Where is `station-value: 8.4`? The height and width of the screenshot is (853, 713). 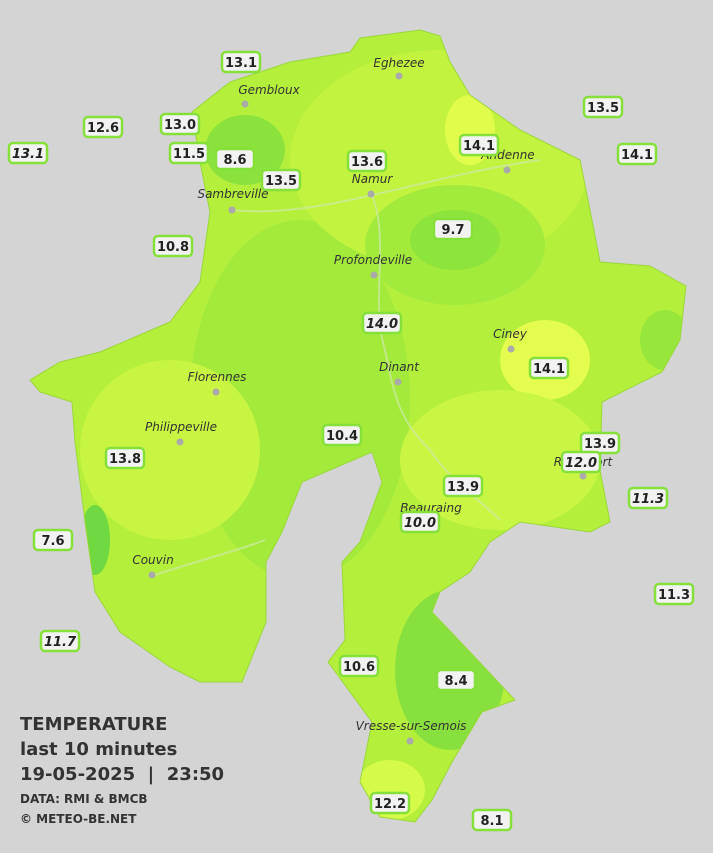 station-value: 8.4 is located at coordinates (455, 681).